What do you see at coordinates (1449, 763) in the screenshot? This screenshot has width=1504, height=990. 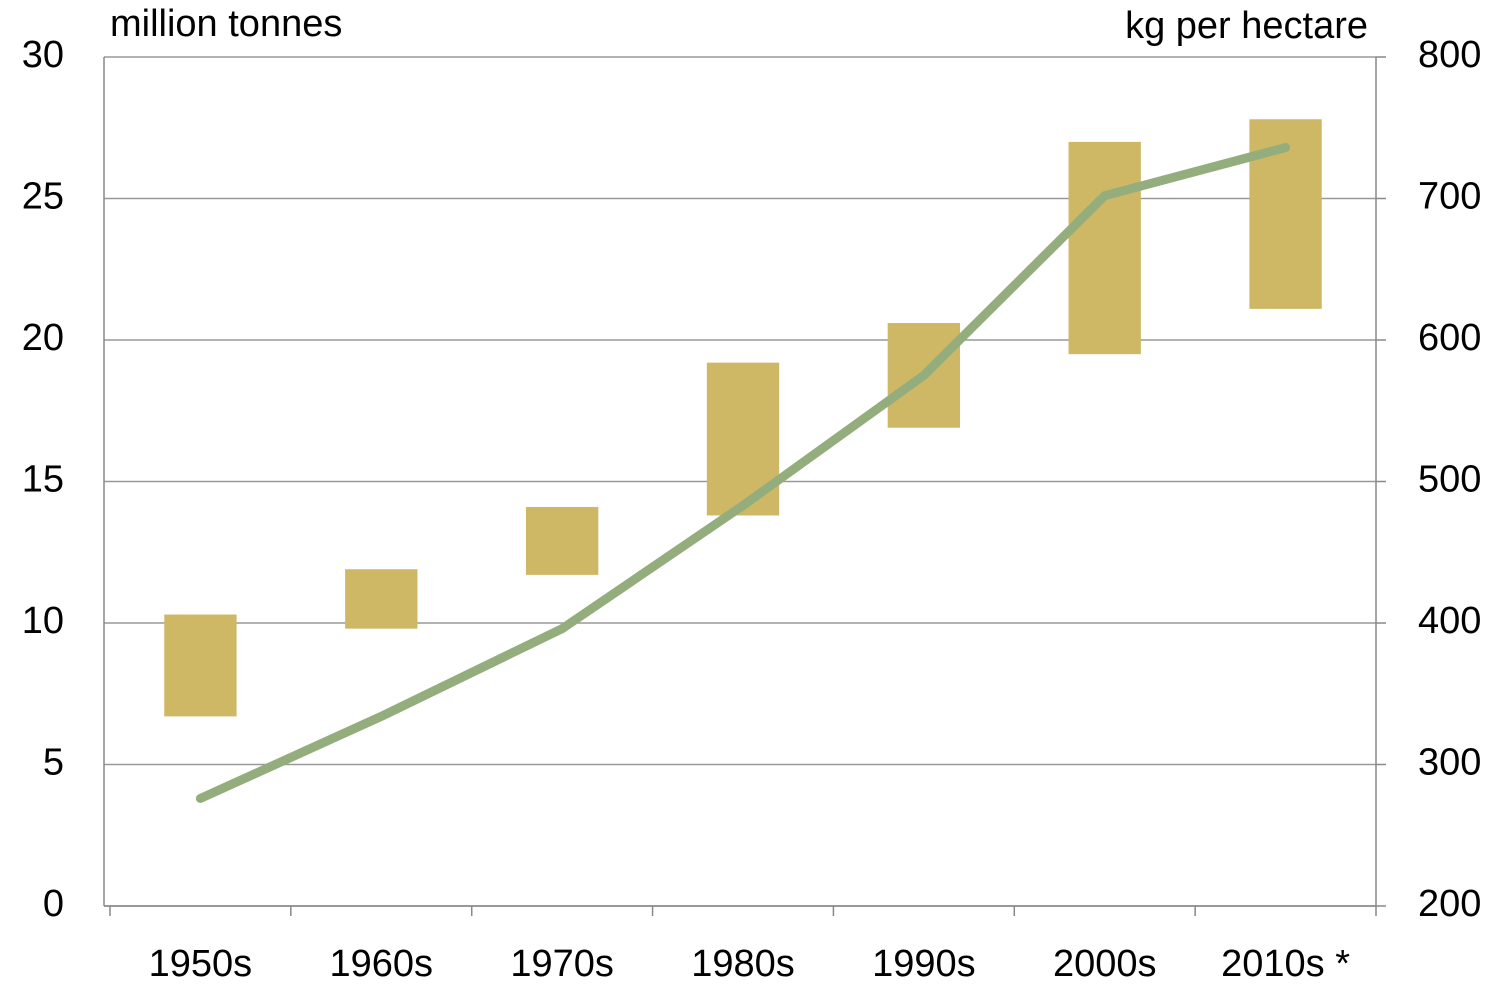 I see `y2-tick-label: 300` at bounding box center [1449, 763].